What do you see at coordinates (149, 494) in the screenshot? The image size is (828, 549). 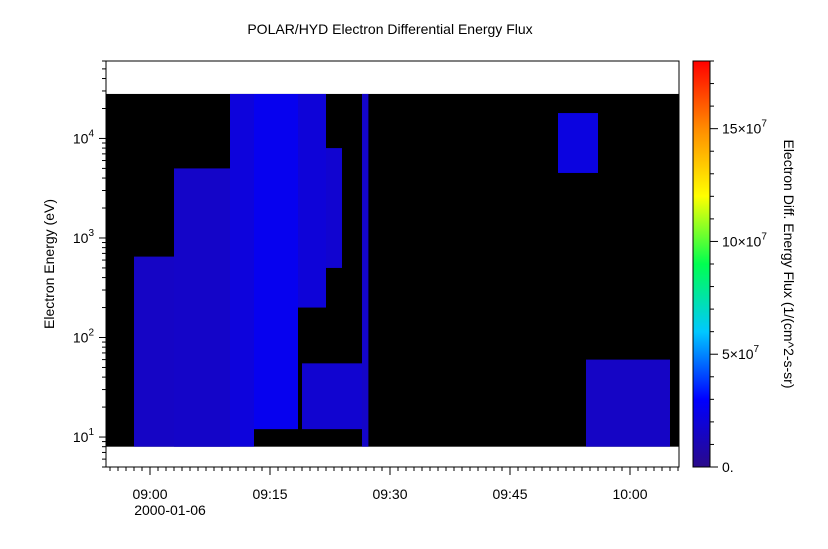 I see `x-tick-label: 09:00` at bounding box center [149, 494].